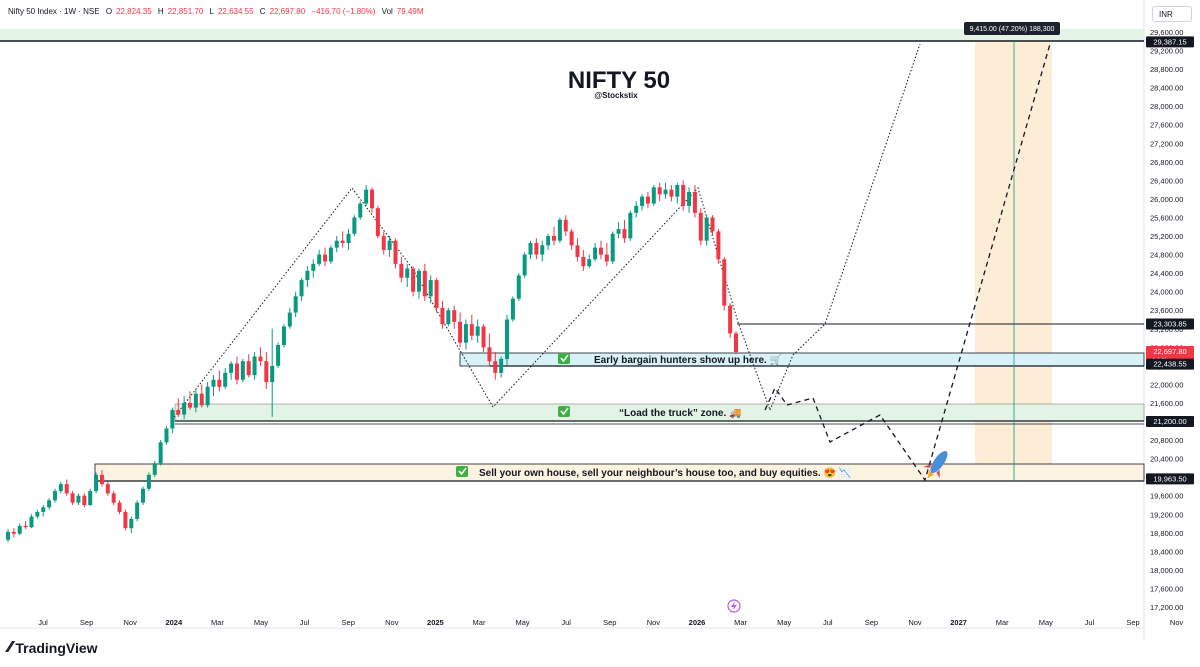 Image resolution: width=1200 pixels, height=667 pixels. Describe the element at coordinates (54, 11) in the screenshot. I see `symbol-name: Nifty 50 Index · 1W · NSE` at that location.